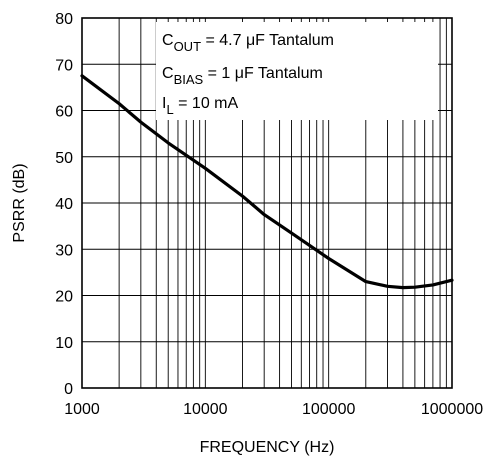  I want to click on y-tick-label: 40, so click(64, 204).